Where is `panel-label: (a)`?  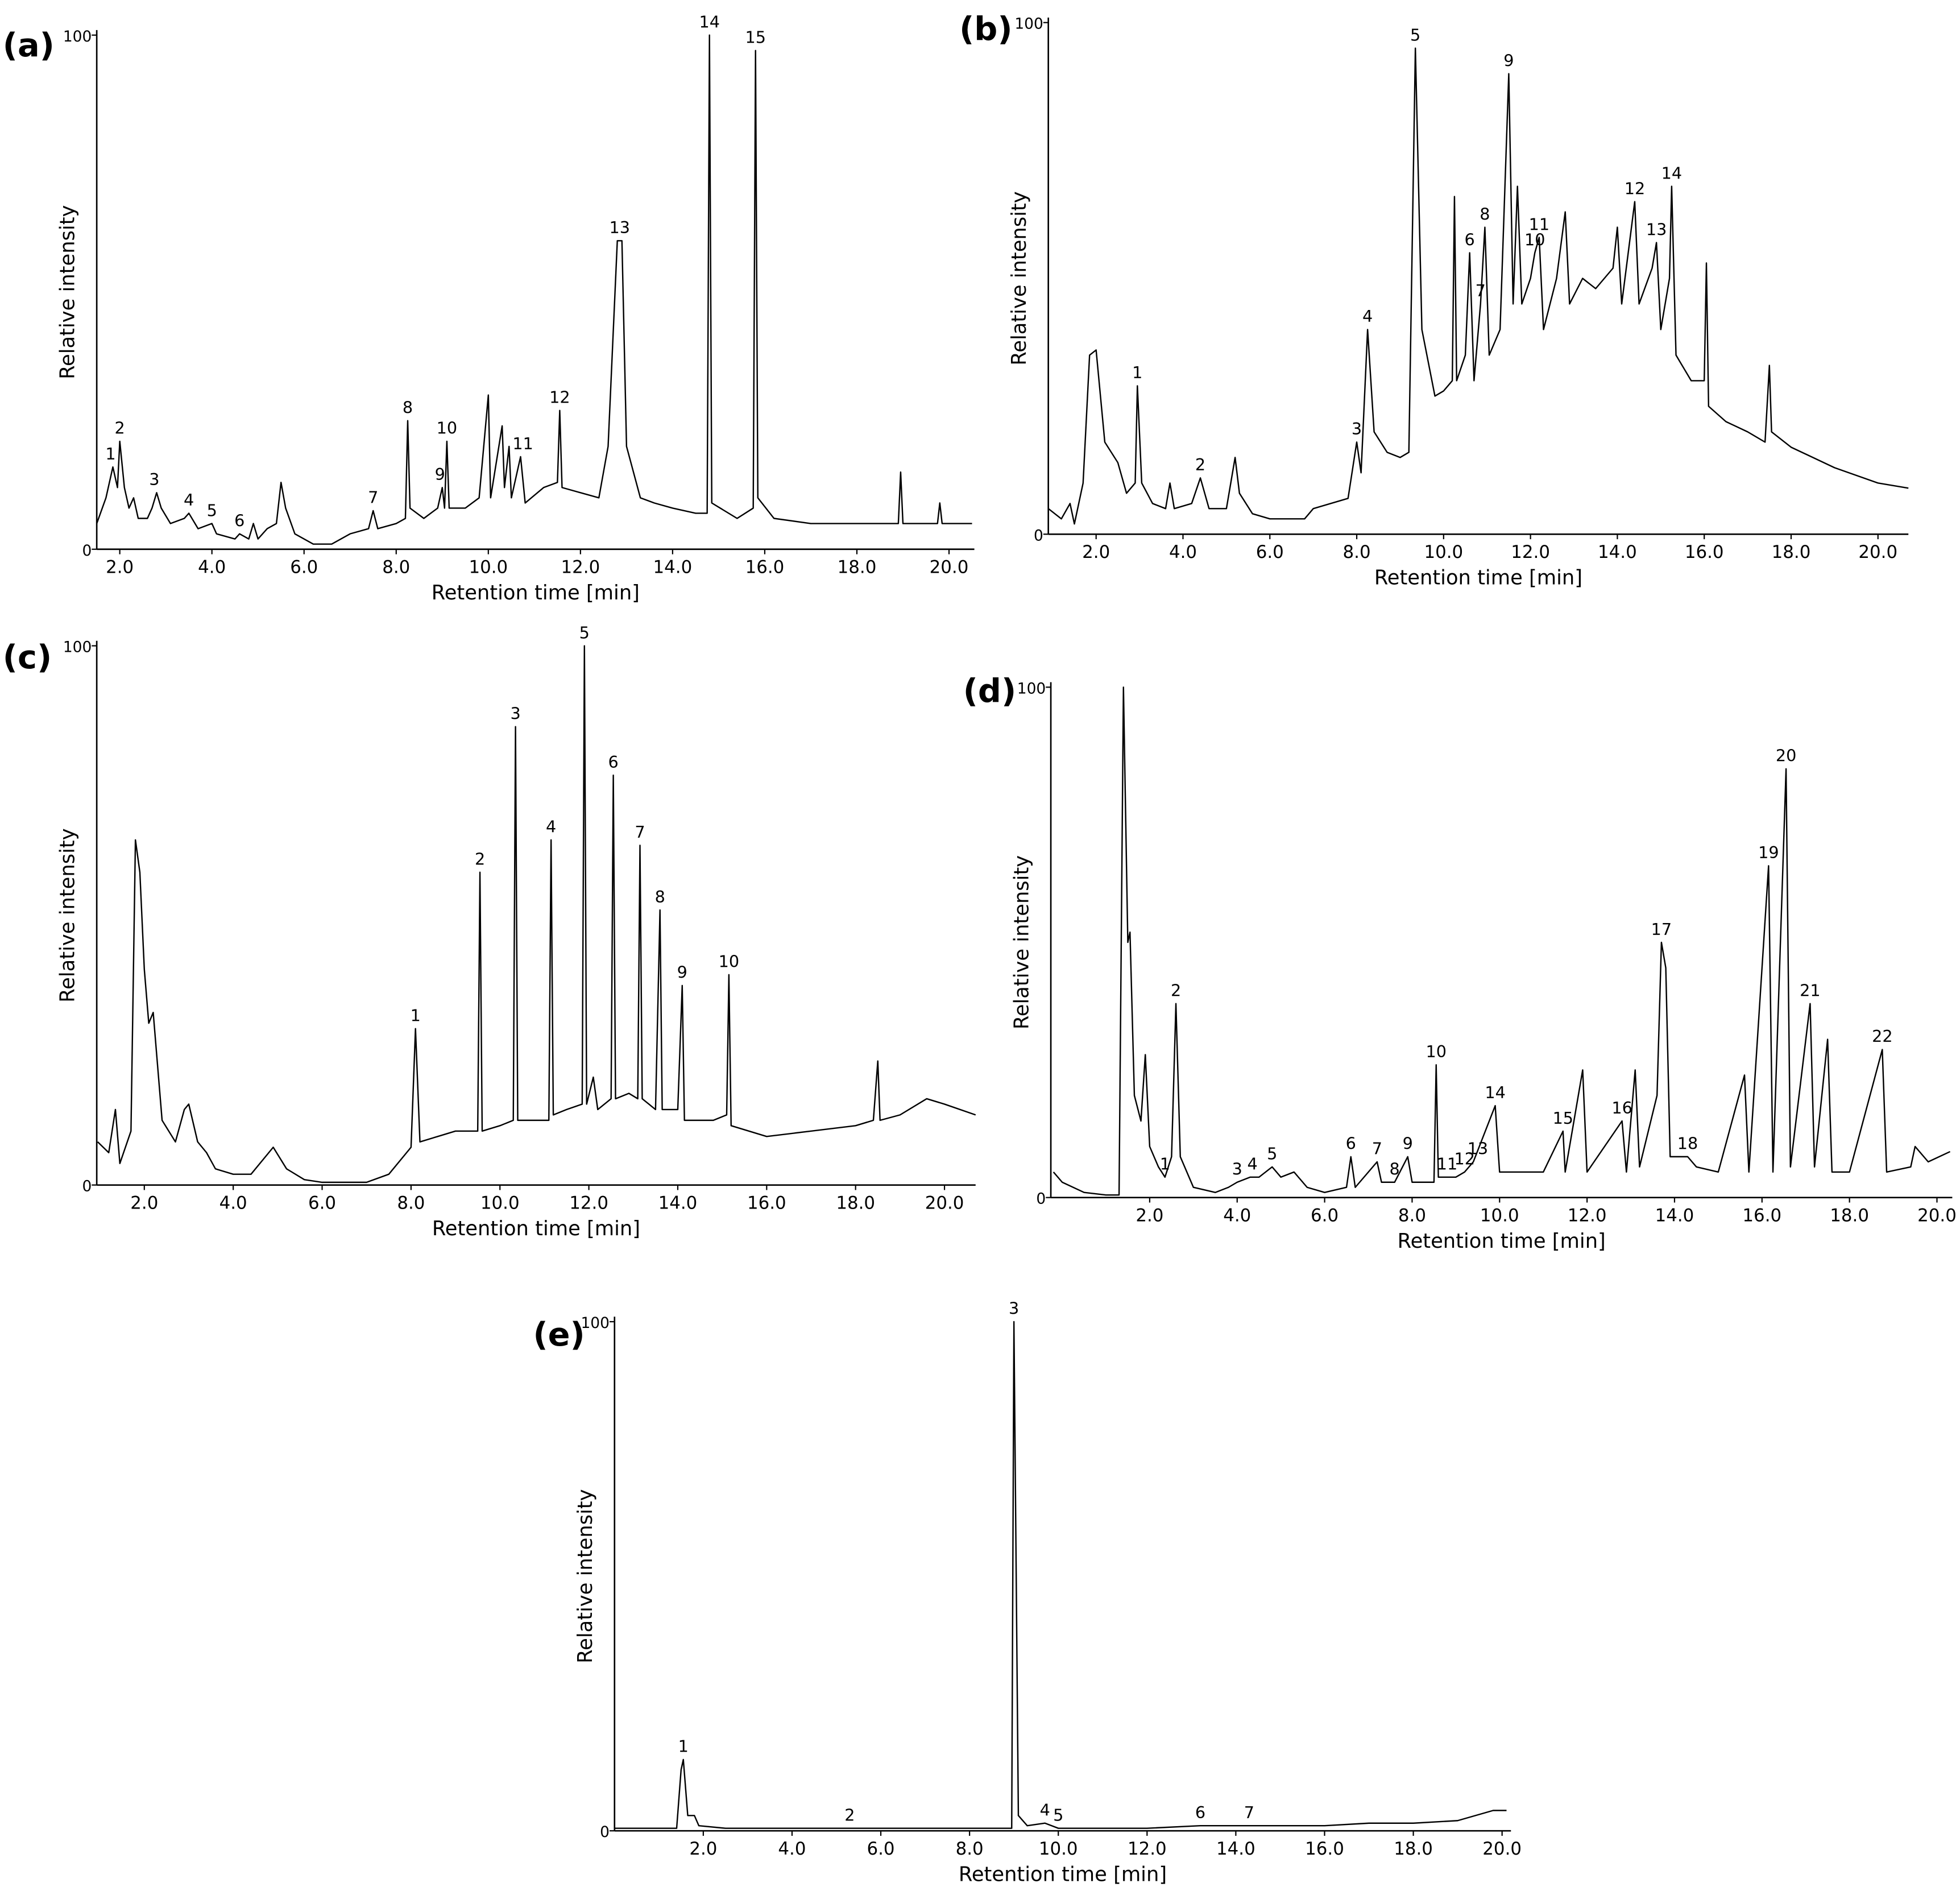
panel-label: (a) is located at coordinates (29, 45).